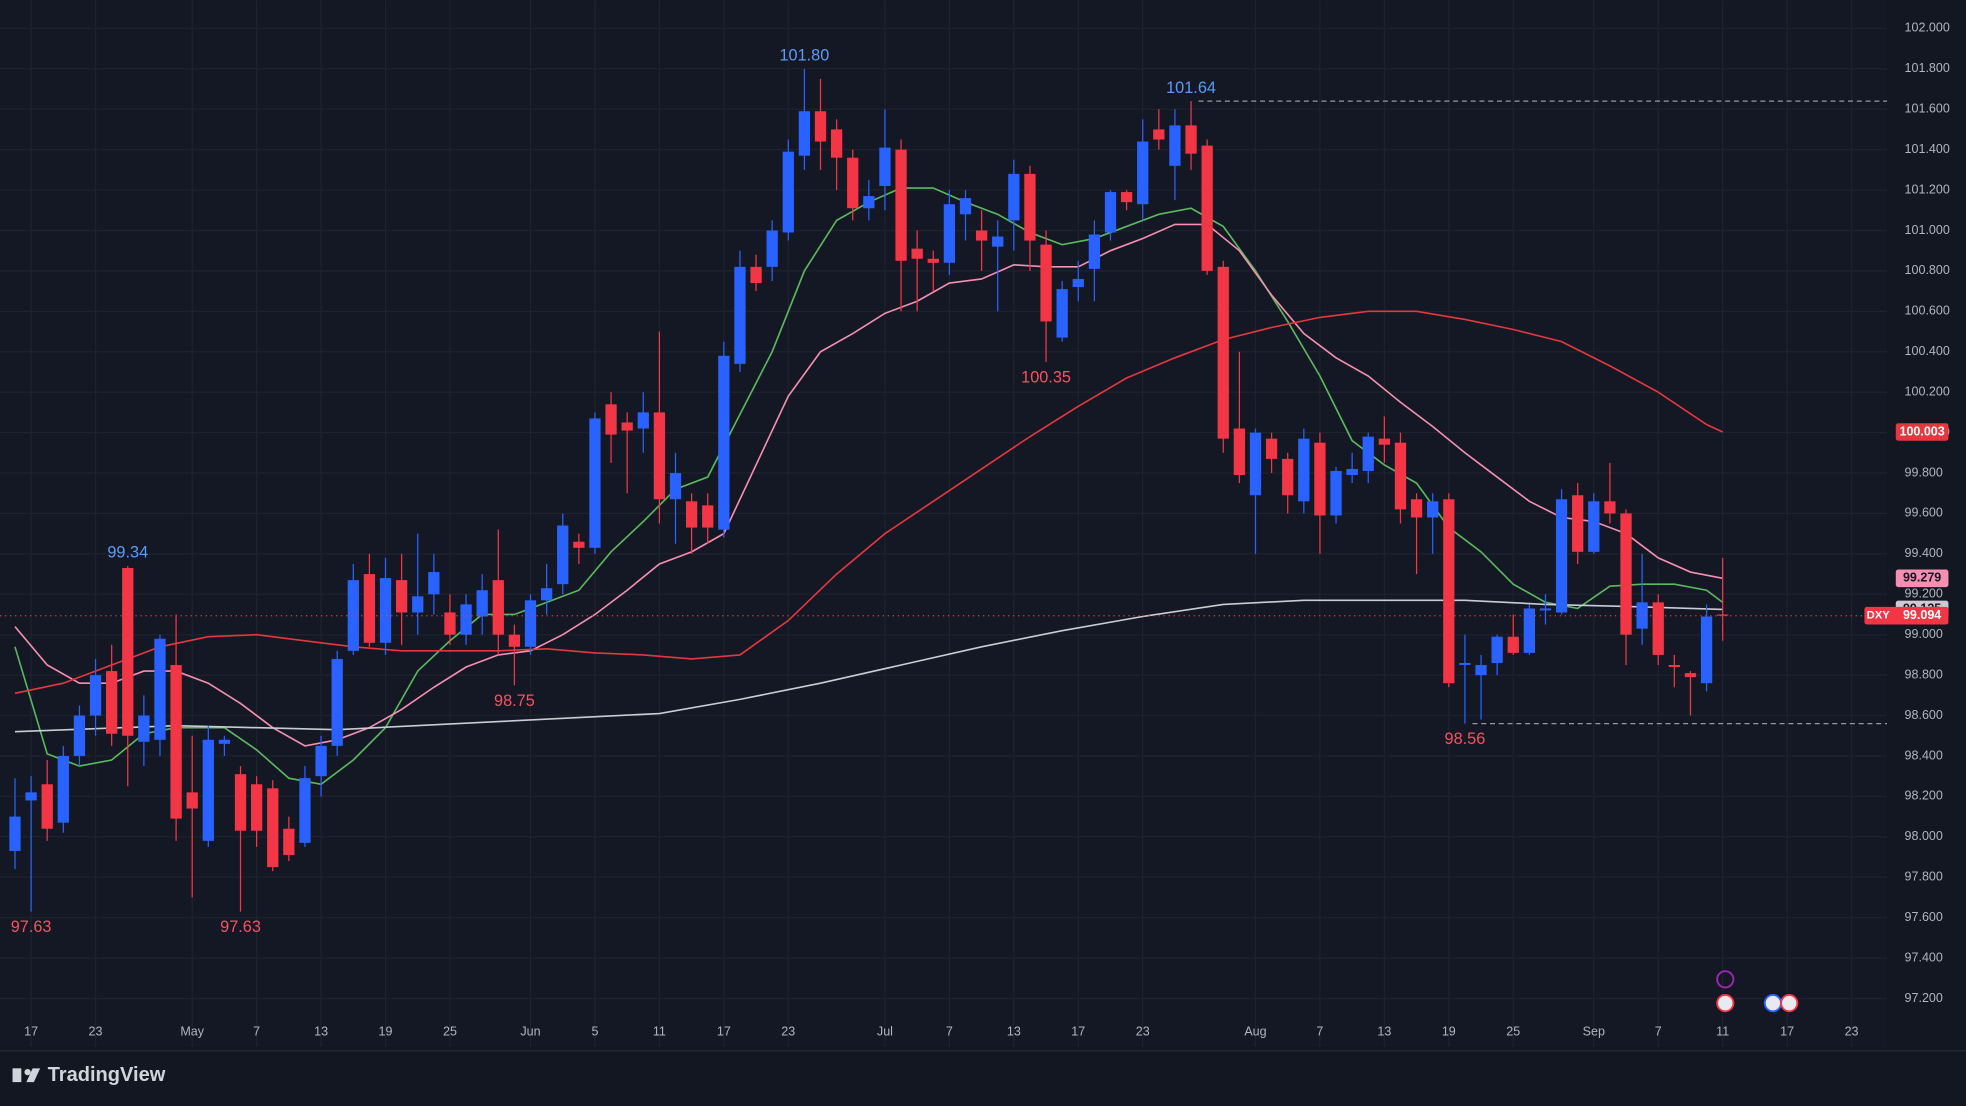 This screenshot has height=1106, width=1966. Describe the element at coordinates (1449, 1031) in the screenshot. I see `x-tick-label: 19` at that location.